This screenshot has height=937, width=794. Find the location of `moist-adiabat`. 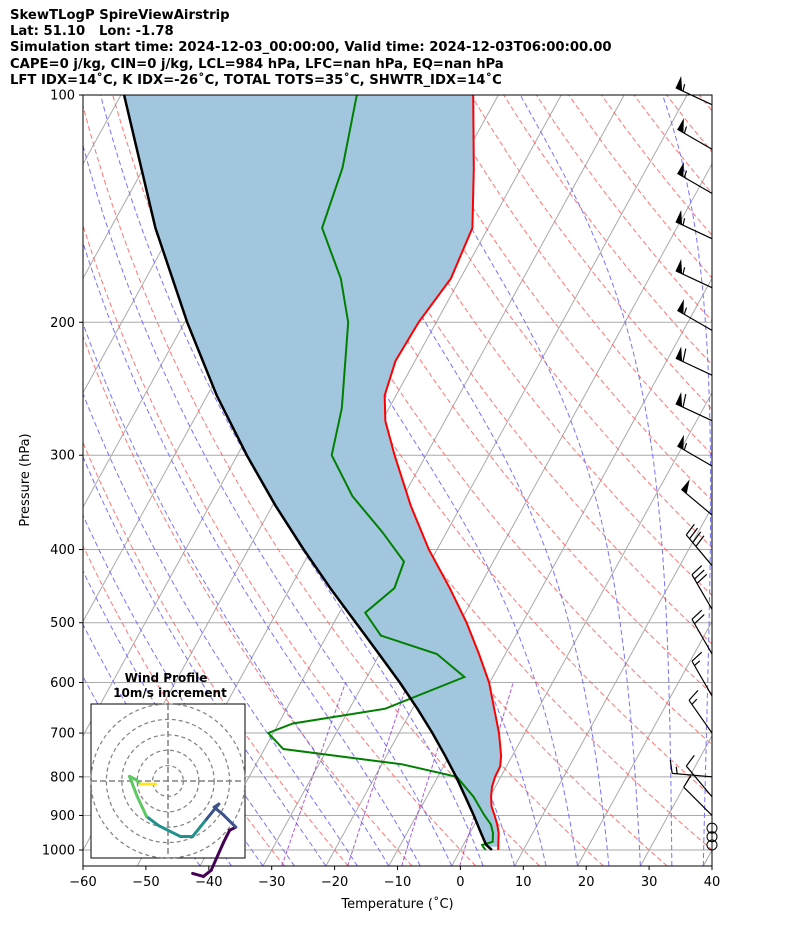

moist-adiabat is located at coordinates (205, 660).